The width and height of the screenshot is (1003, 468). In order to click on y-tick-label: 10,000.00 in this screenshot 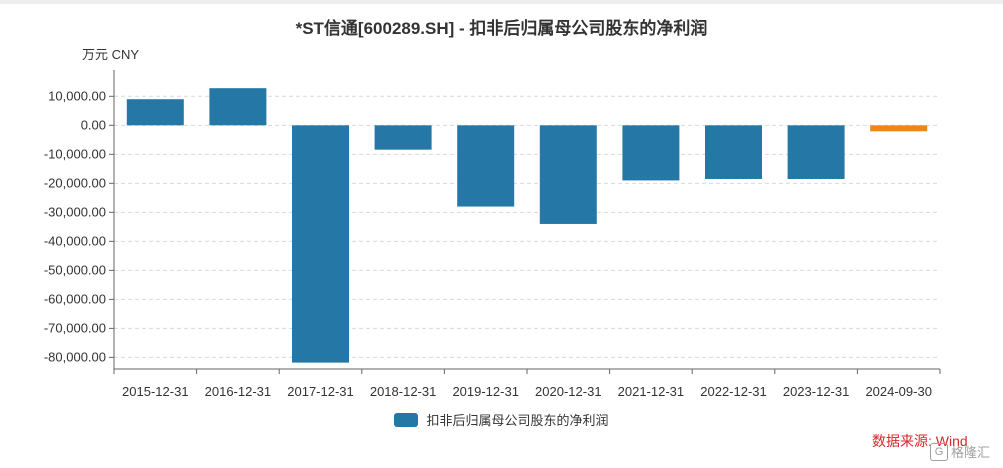, I will do `click(77, 95)`.